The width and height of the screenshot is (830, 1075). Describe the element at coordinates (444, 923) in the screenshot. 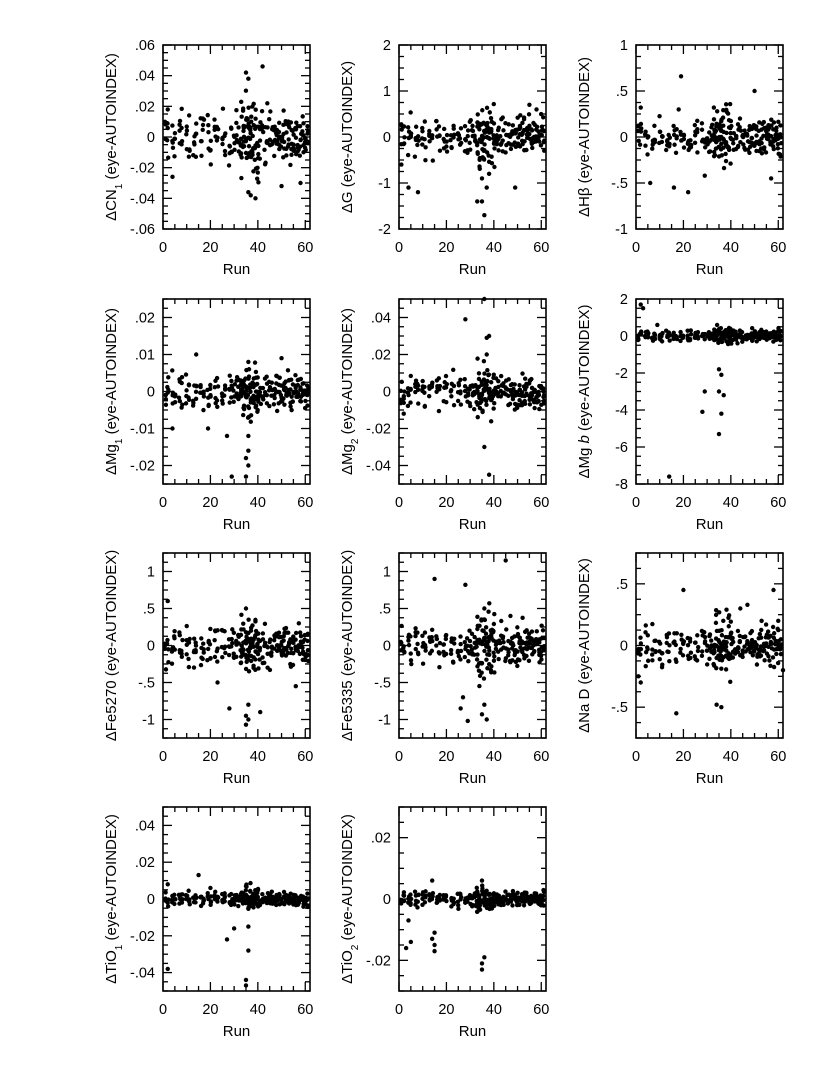

I see `panel-tio2: 0 20 40 60 -.02 0 .02 Run ΔTiO2 (eye-AUTOINDEX)` at that location.